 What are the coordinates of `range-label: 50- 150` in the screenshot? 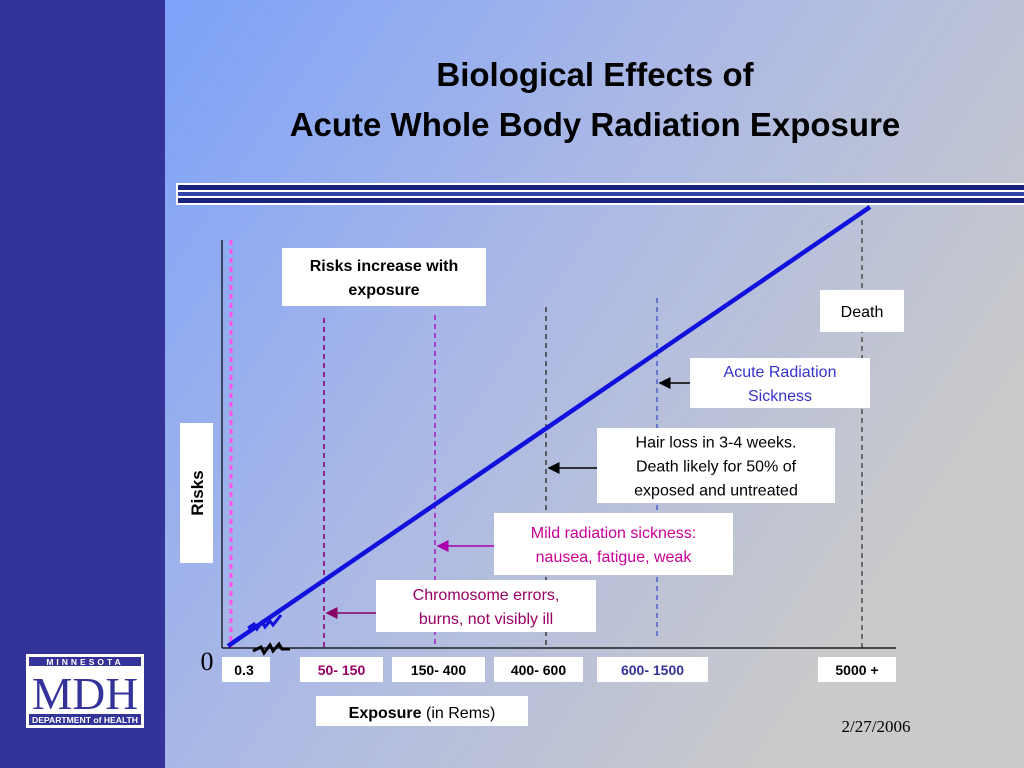 It's located at (342, 670).